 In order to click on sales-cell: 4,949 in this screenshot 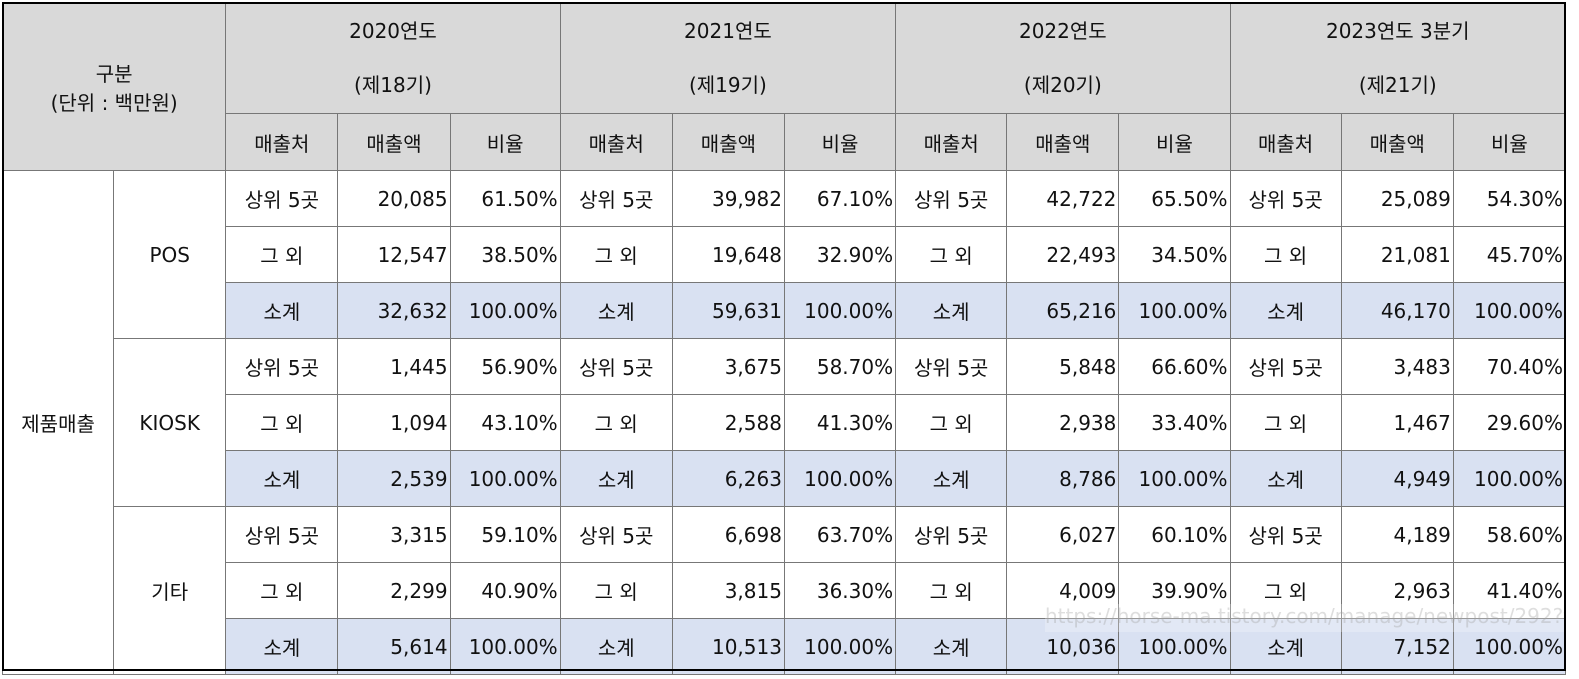, I will do `click(1397, 478)`.